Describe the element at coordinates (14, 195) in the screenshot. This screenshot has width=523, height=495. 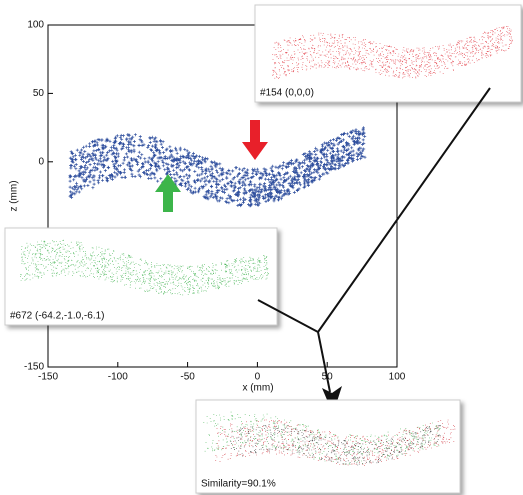
I see `y-axis-label: z (mm)` at that location.